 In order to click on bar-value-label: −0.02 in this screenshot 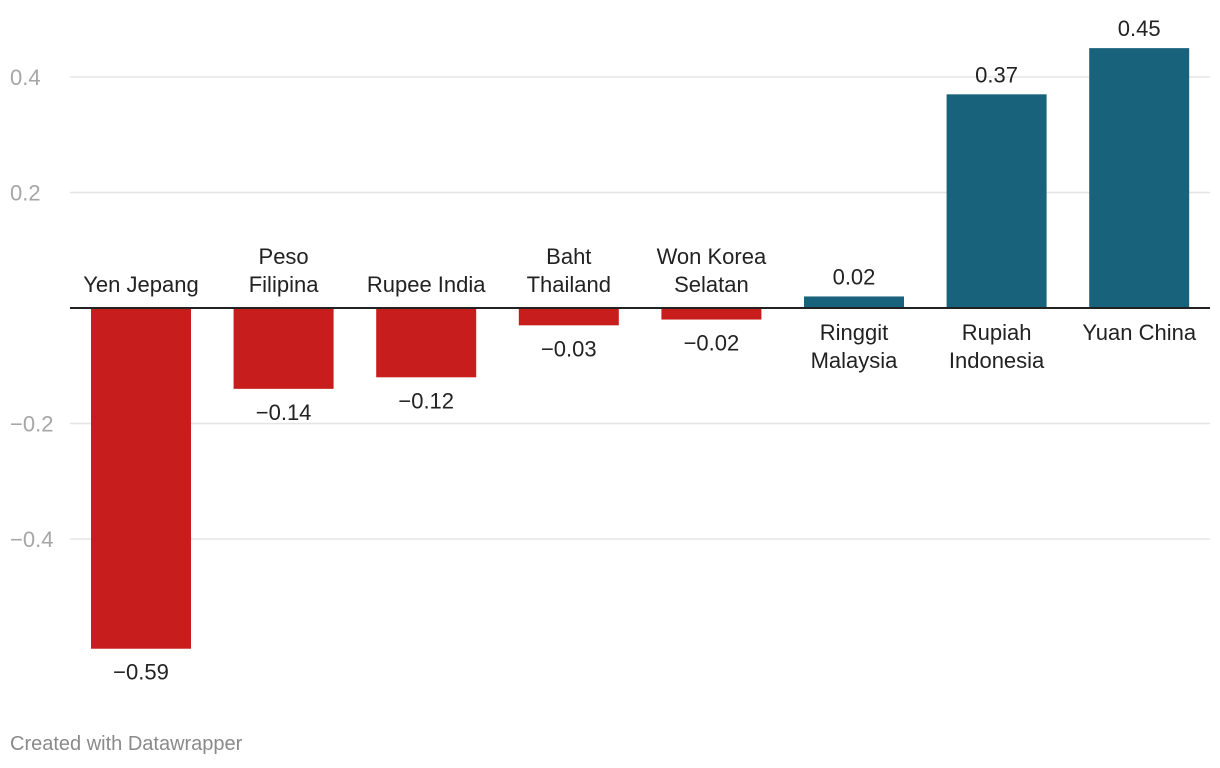, I will do `click(712, 343)`.